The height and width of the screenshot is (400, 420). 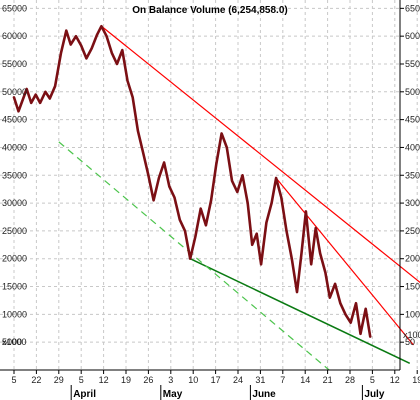 I want to click on right-tick-label: 350, so click(x=412, y=175).